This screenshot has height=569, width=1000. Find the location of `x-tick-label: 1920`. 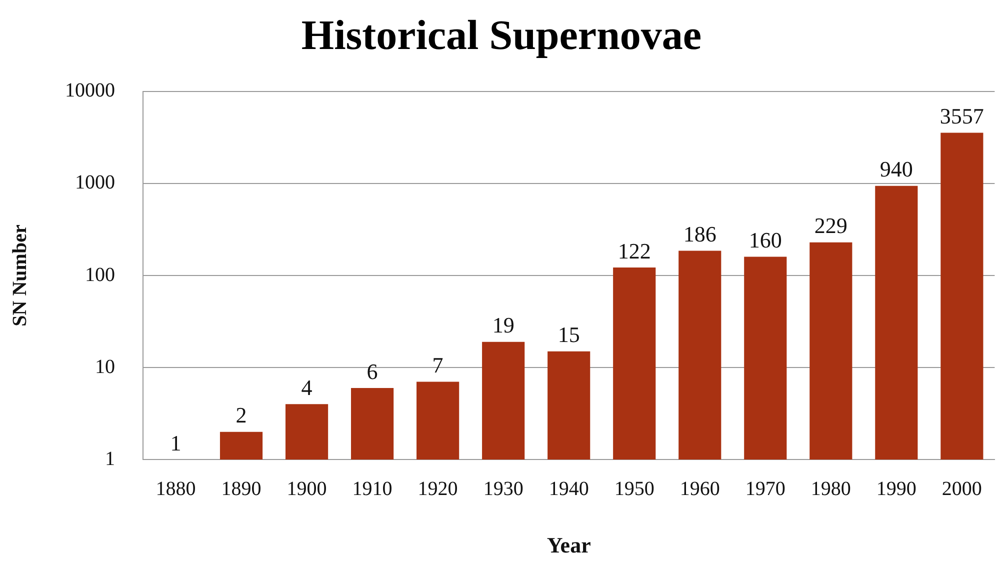

x-tick-label: 1920 is located at coordinates (438, 489).